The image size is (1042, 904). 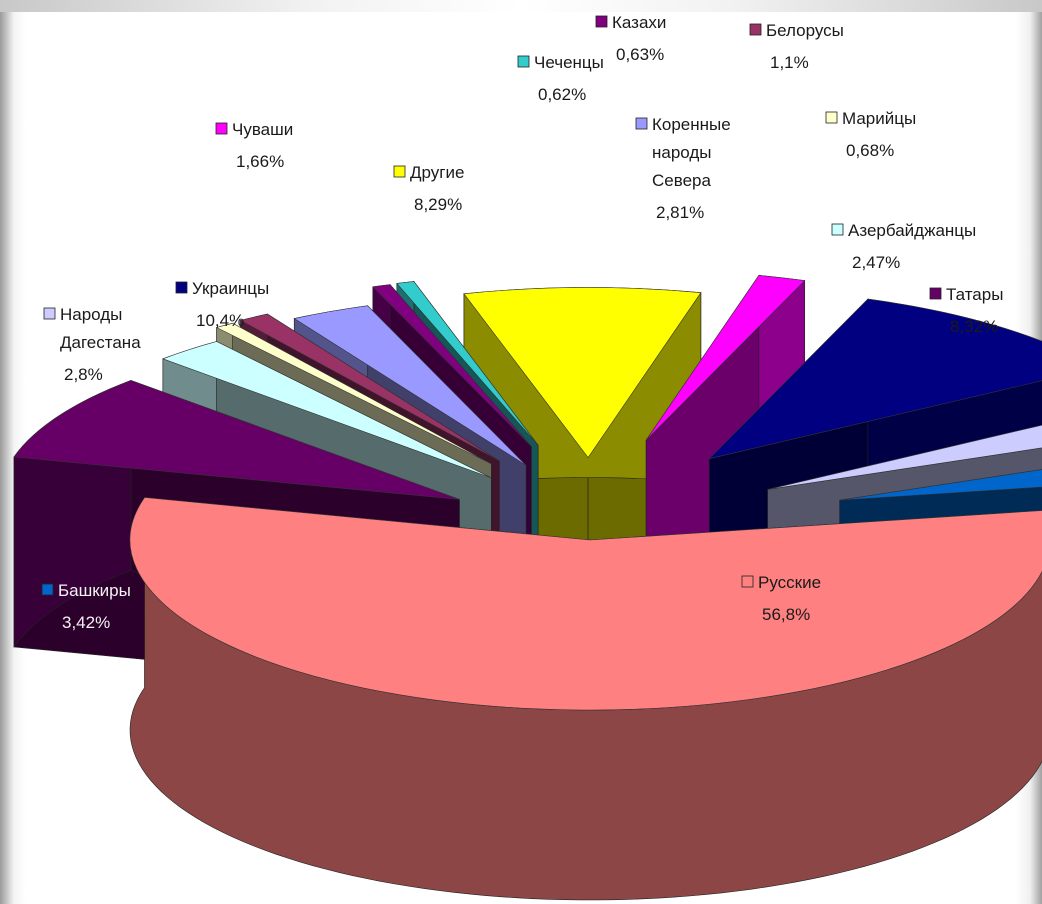 What do you see at coordinates (83, 374) in the screenshot?
I see `slice-value-11: 2,8%` at bounding box center [83, 374].